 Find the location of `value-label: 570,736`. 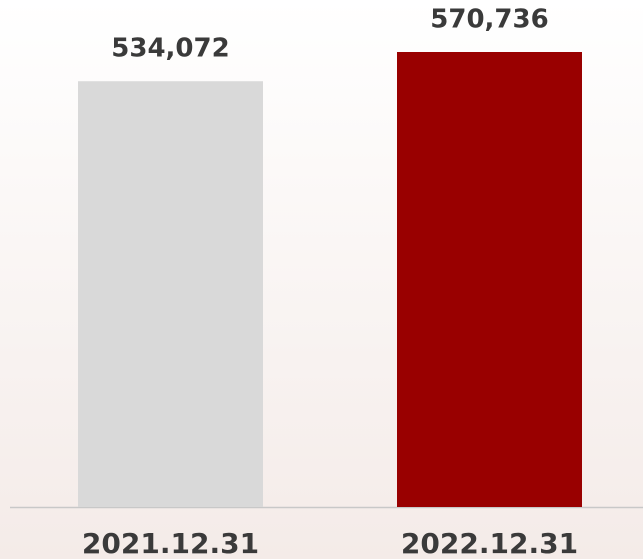

value-label: 570,736 is located at coordinates (489, 20).